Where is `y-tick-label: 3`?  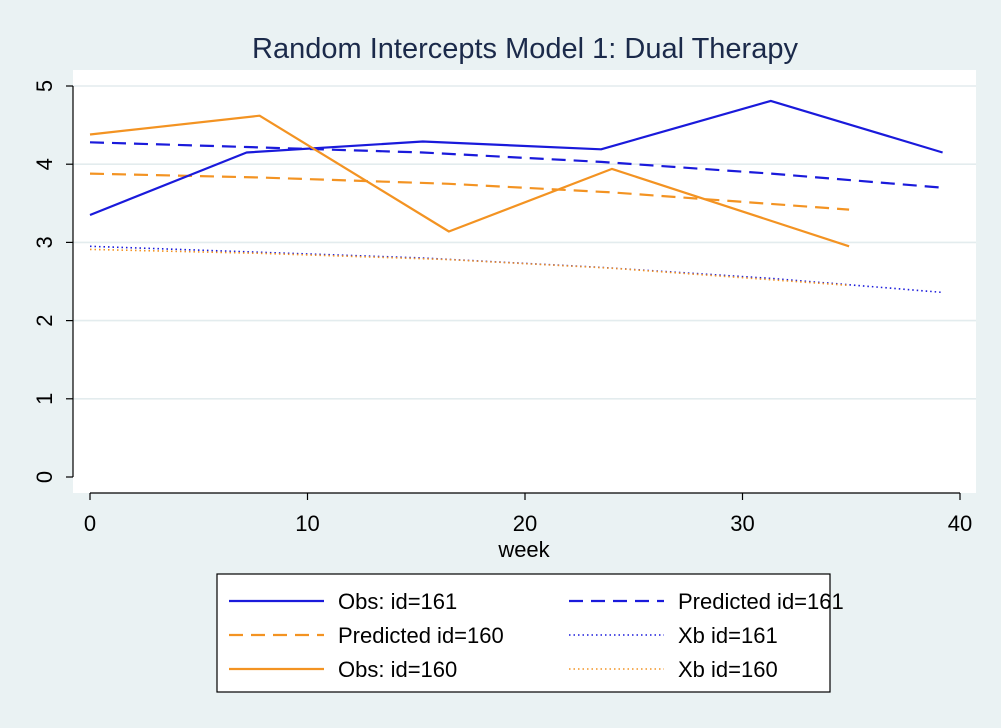 y-tick-label: 3 is located at coordinates (44, 242).